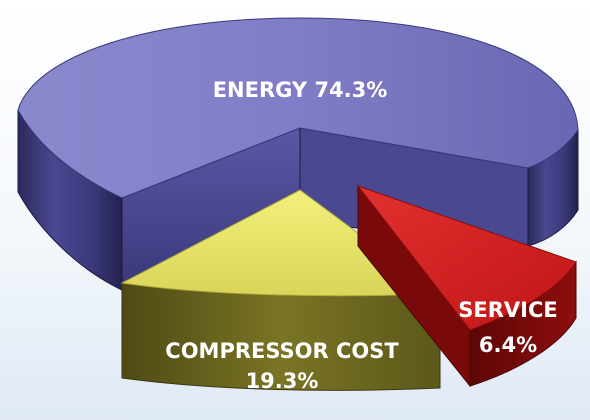 The height and width of the screenshot is (420, 590). What do you see at coordinates (300, 90) in the screenshot?
I see `energy-label: ENERGY 74.3%` at bounding box center [300, 90].